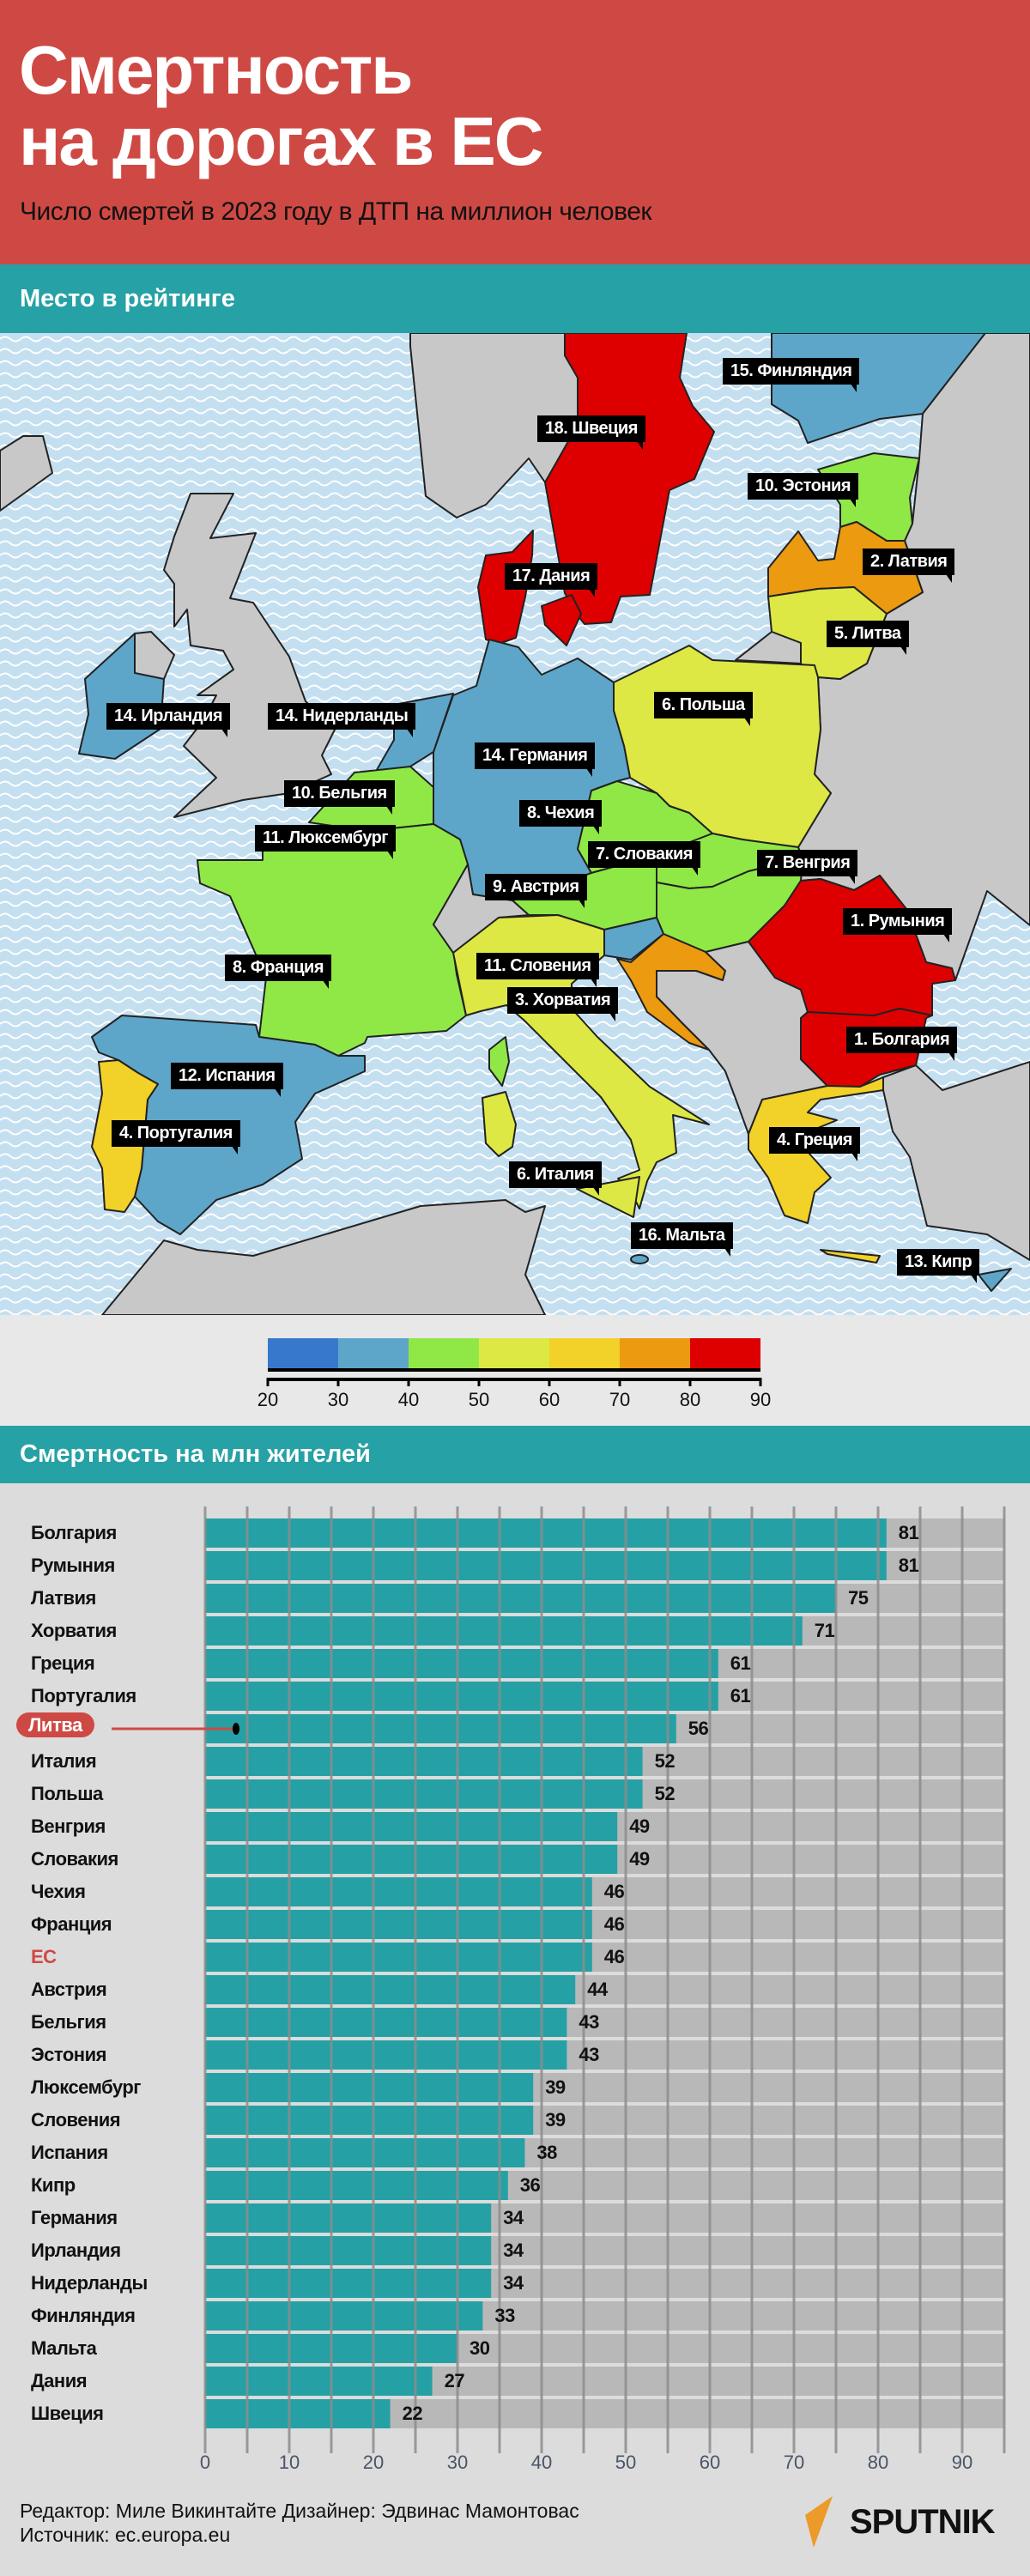 This screenshot has height=2576, width=1030. What do you see at coordinates (740, 1695) in the screenshot?
I see `bar-value-label: 61` at bounding box center [740, 1695].